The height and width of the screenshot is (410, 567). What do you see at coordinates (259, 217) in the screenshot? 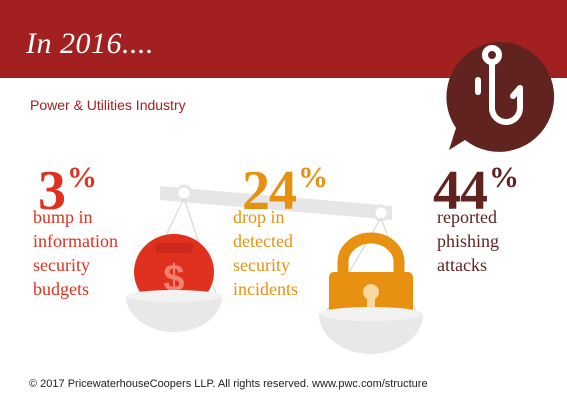
I see `stat-incidents-line: drop in` at bounding box center [259, 217].